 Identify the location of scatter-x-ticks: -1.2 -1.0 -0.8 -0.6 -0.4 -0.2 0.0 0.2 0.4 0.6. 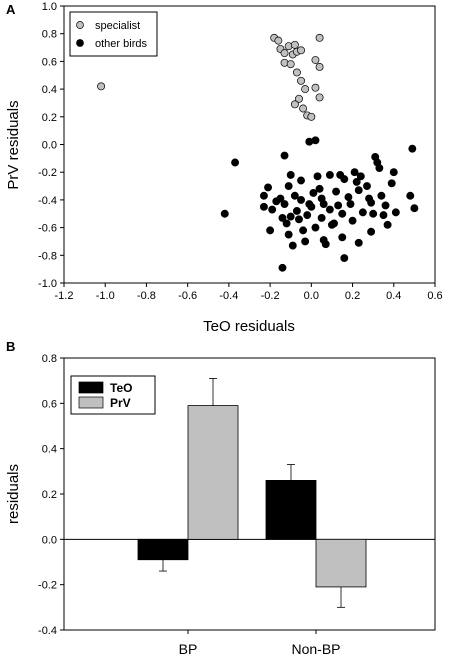
(249, 292).